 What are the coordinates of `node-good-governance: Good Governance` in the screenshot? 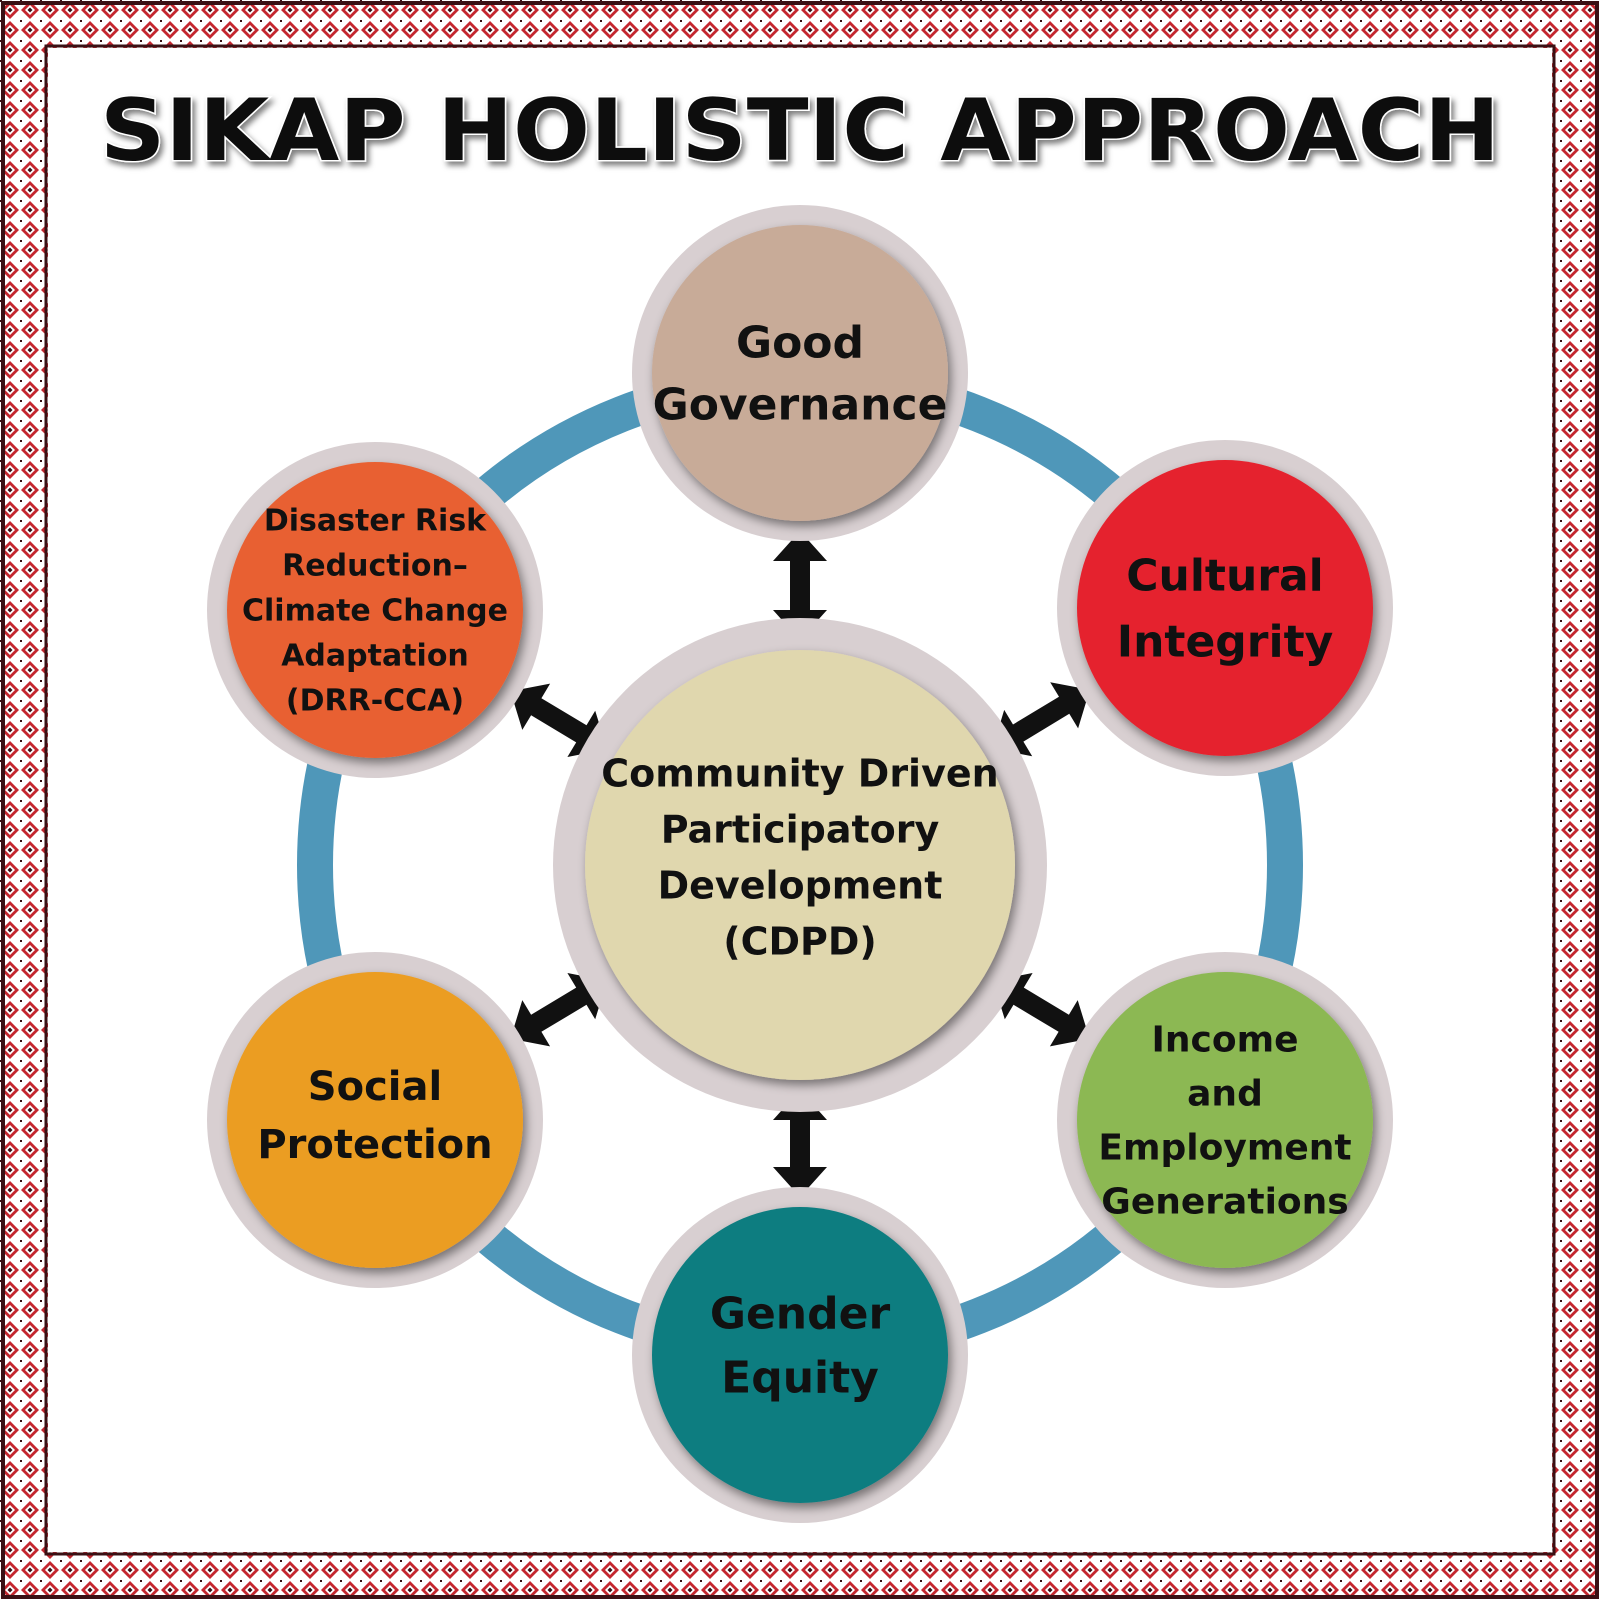 It's located at (800, 373).